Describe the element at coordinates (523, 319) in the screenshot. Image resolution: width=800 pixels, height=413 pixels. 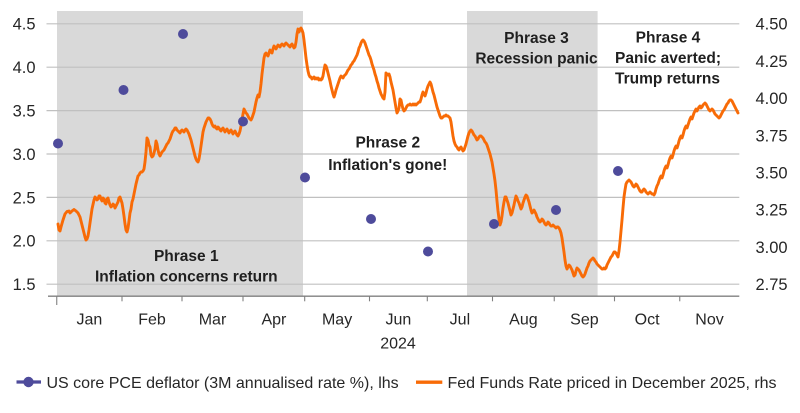
I see `svg-text: Aug` at that location.